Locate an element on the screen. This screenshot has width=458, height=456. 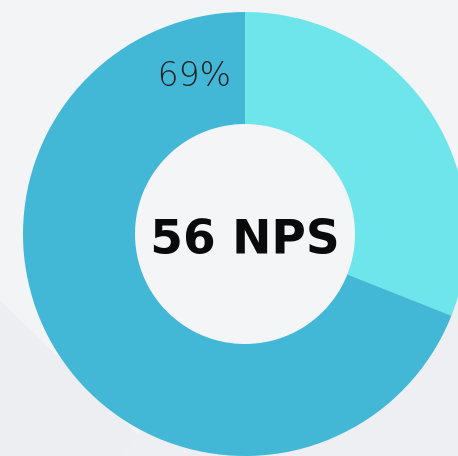
center-label: 56 NPS is located at coordinates (244, 238).